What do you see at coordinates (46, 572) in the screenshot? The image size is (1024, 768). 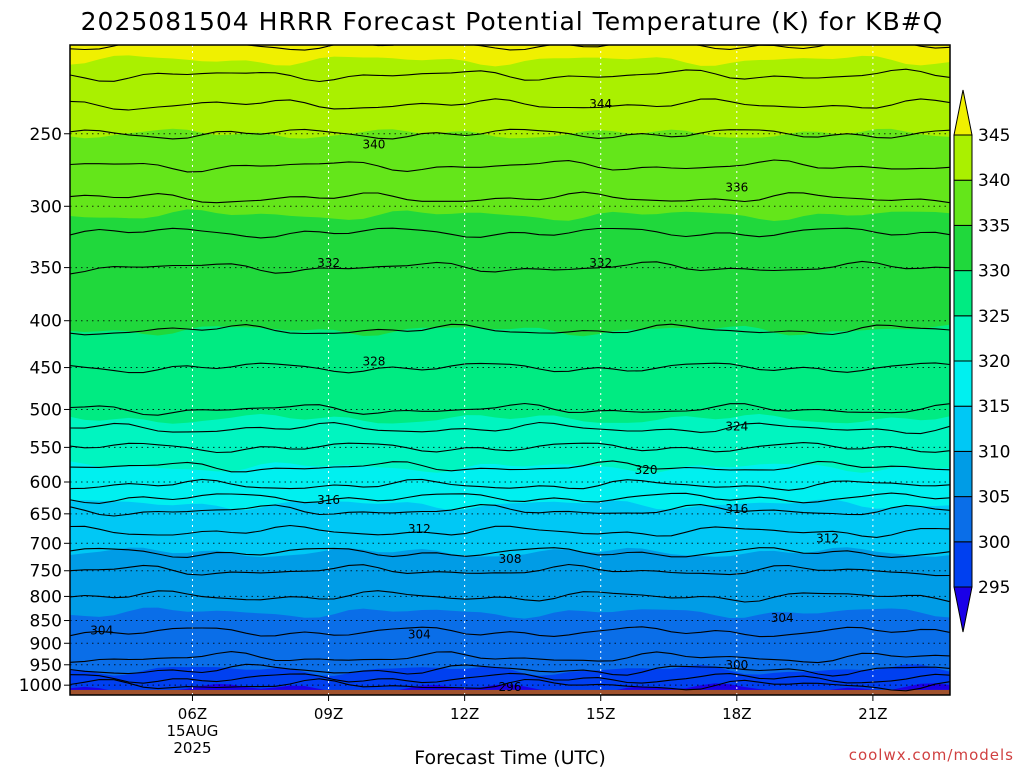 I see `y-tick-label-750: 750` at bounding box center [46, 572].